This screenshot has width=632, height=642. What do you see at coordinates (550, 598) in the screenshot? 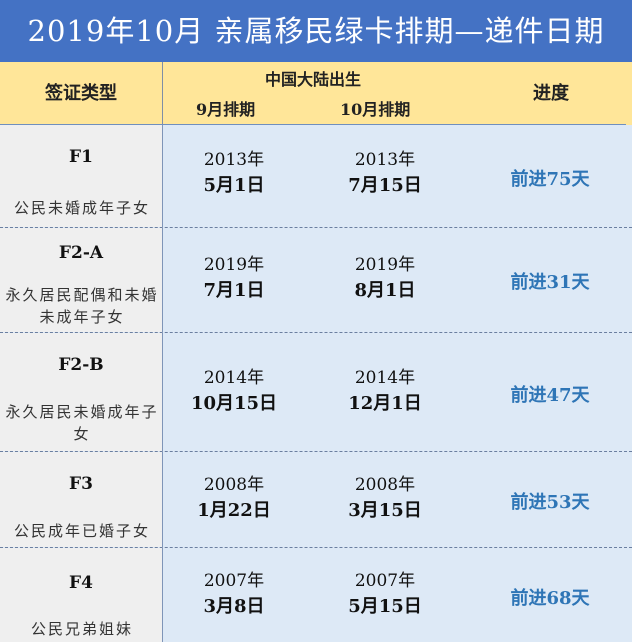
I see `progress-value: 前进68天` at bounding box center [550, 598].